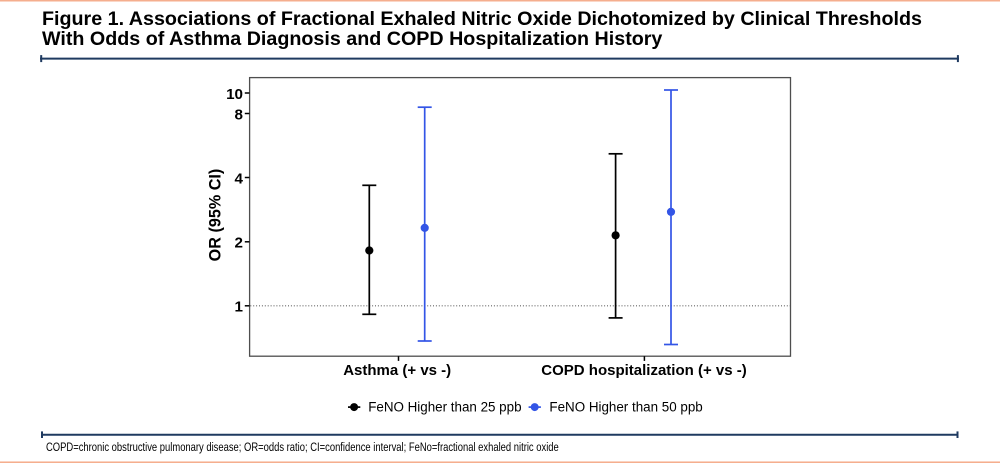 Image resolution: width=1000 pixels, height=463 pixels. Describe the element at coordinates (215, 215) in the screenshot. I see `svg-text: OR (95% CI)` at that location.